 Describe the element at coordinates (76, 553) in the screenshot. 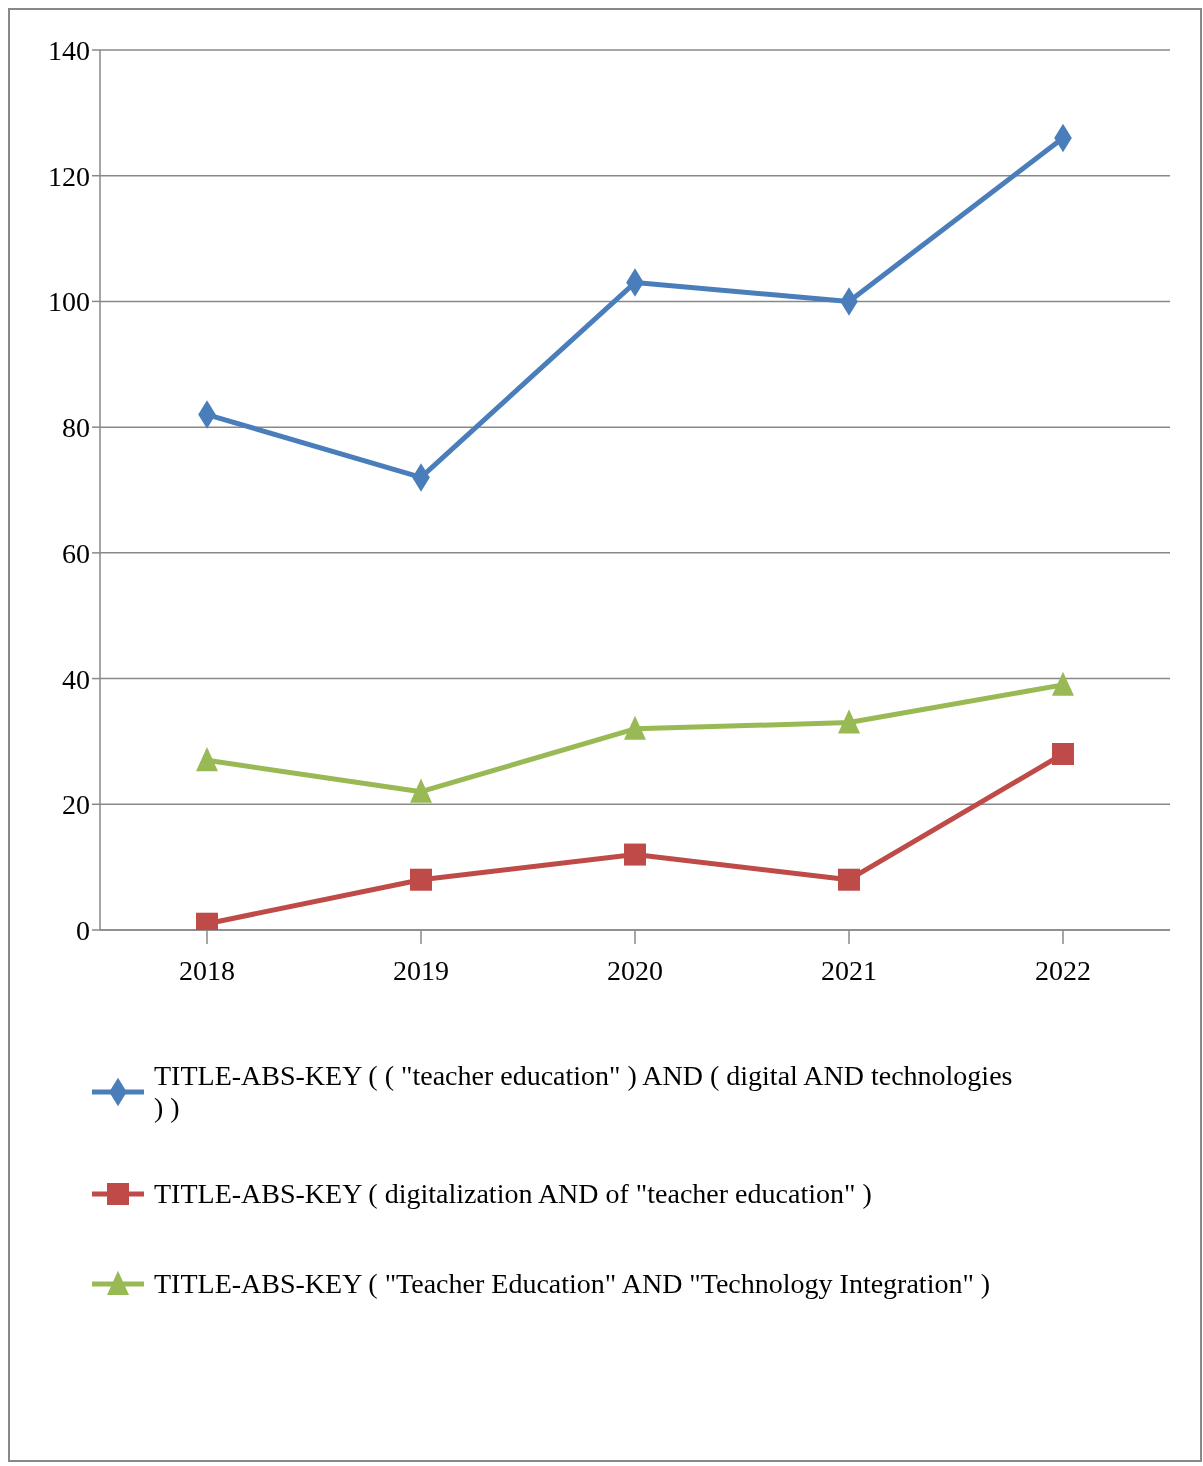

I see `y-tick-label: 60` at that location.